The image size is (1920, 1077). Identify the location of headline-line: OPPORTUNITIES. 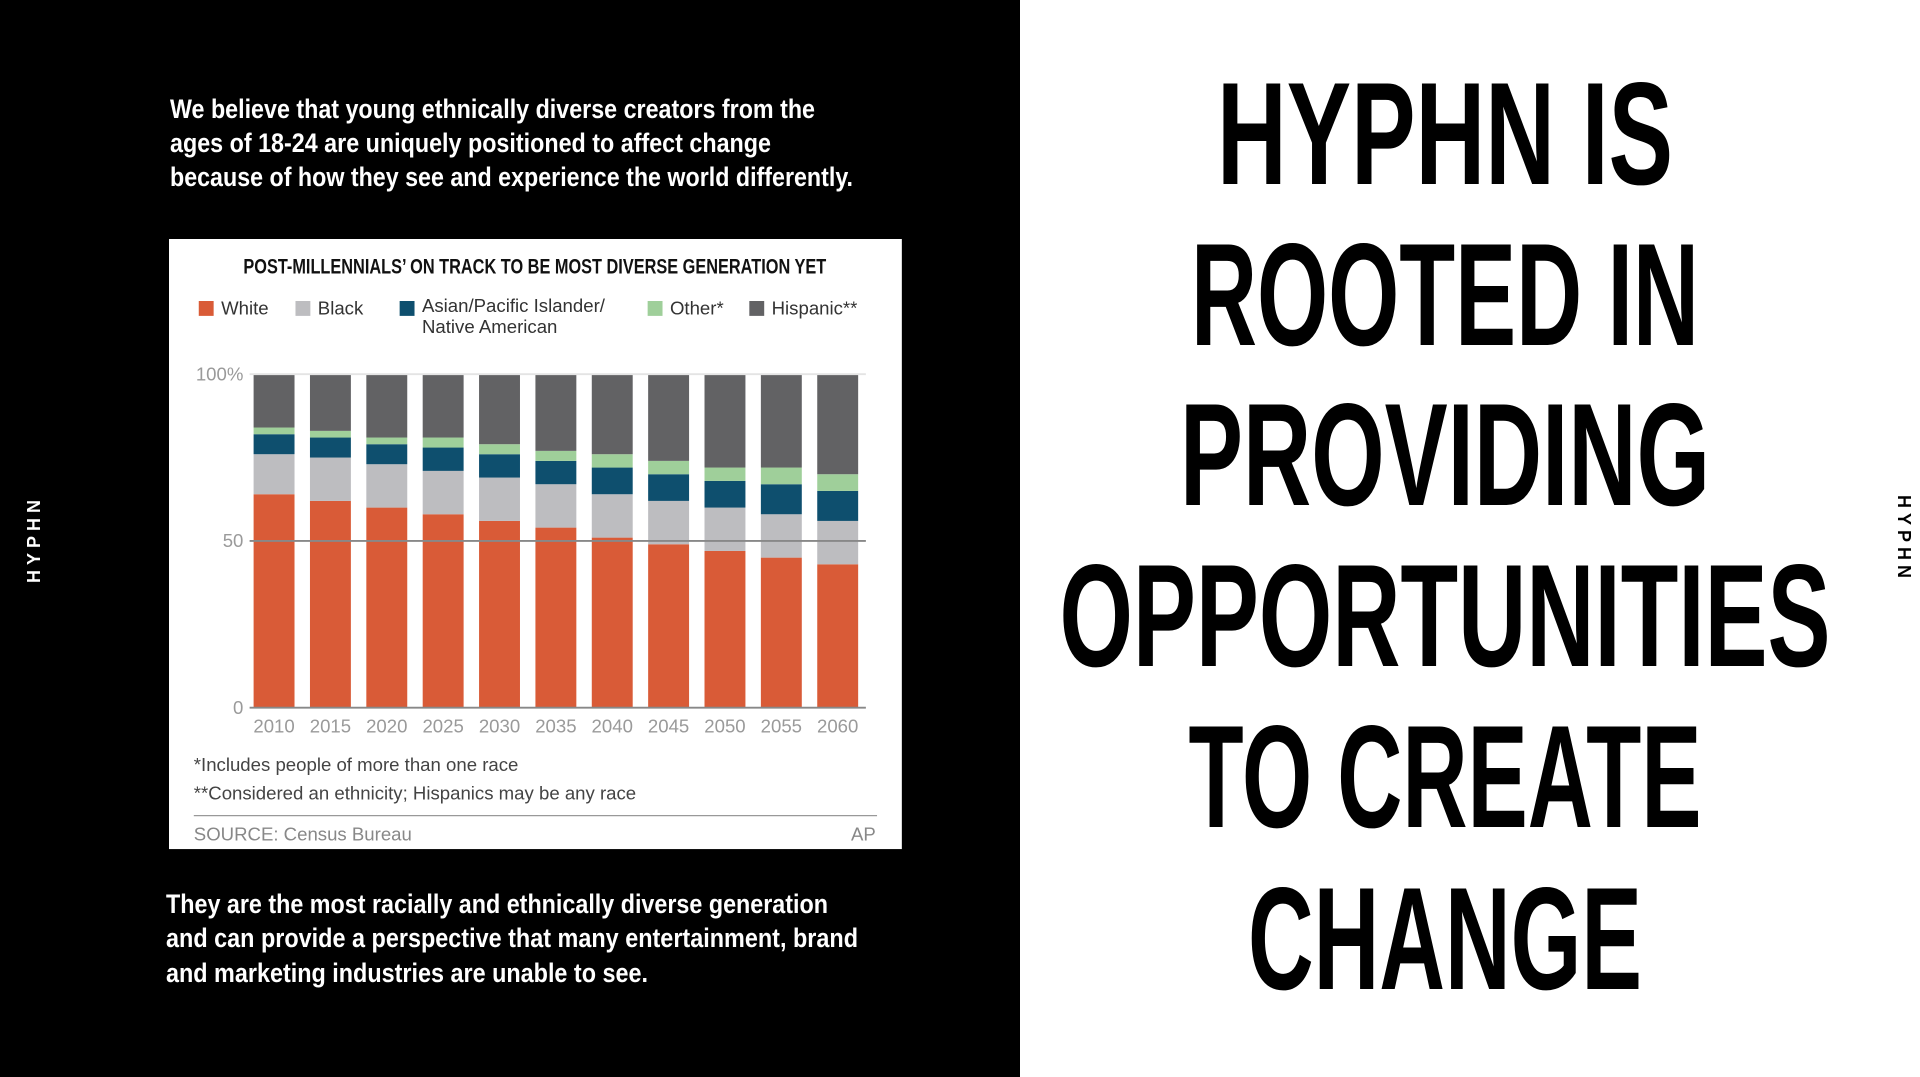
(1445, 615).